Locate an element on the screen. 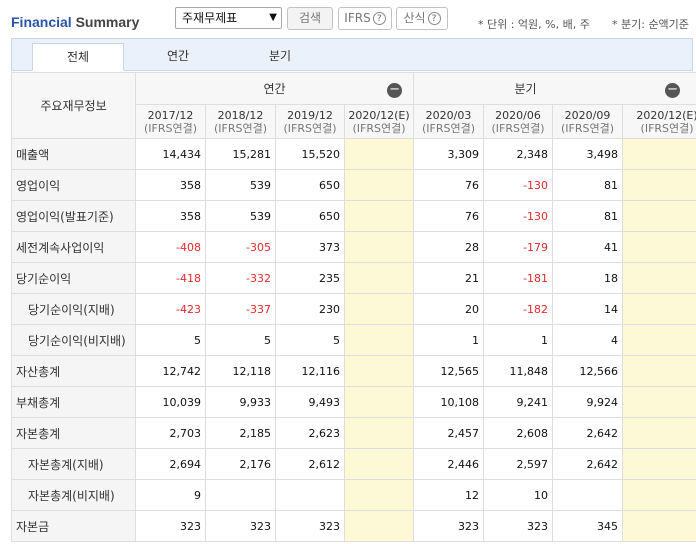 This screenshot has height=544, width=696. period-date: 2017/12 is located at coordinates (170, 115).